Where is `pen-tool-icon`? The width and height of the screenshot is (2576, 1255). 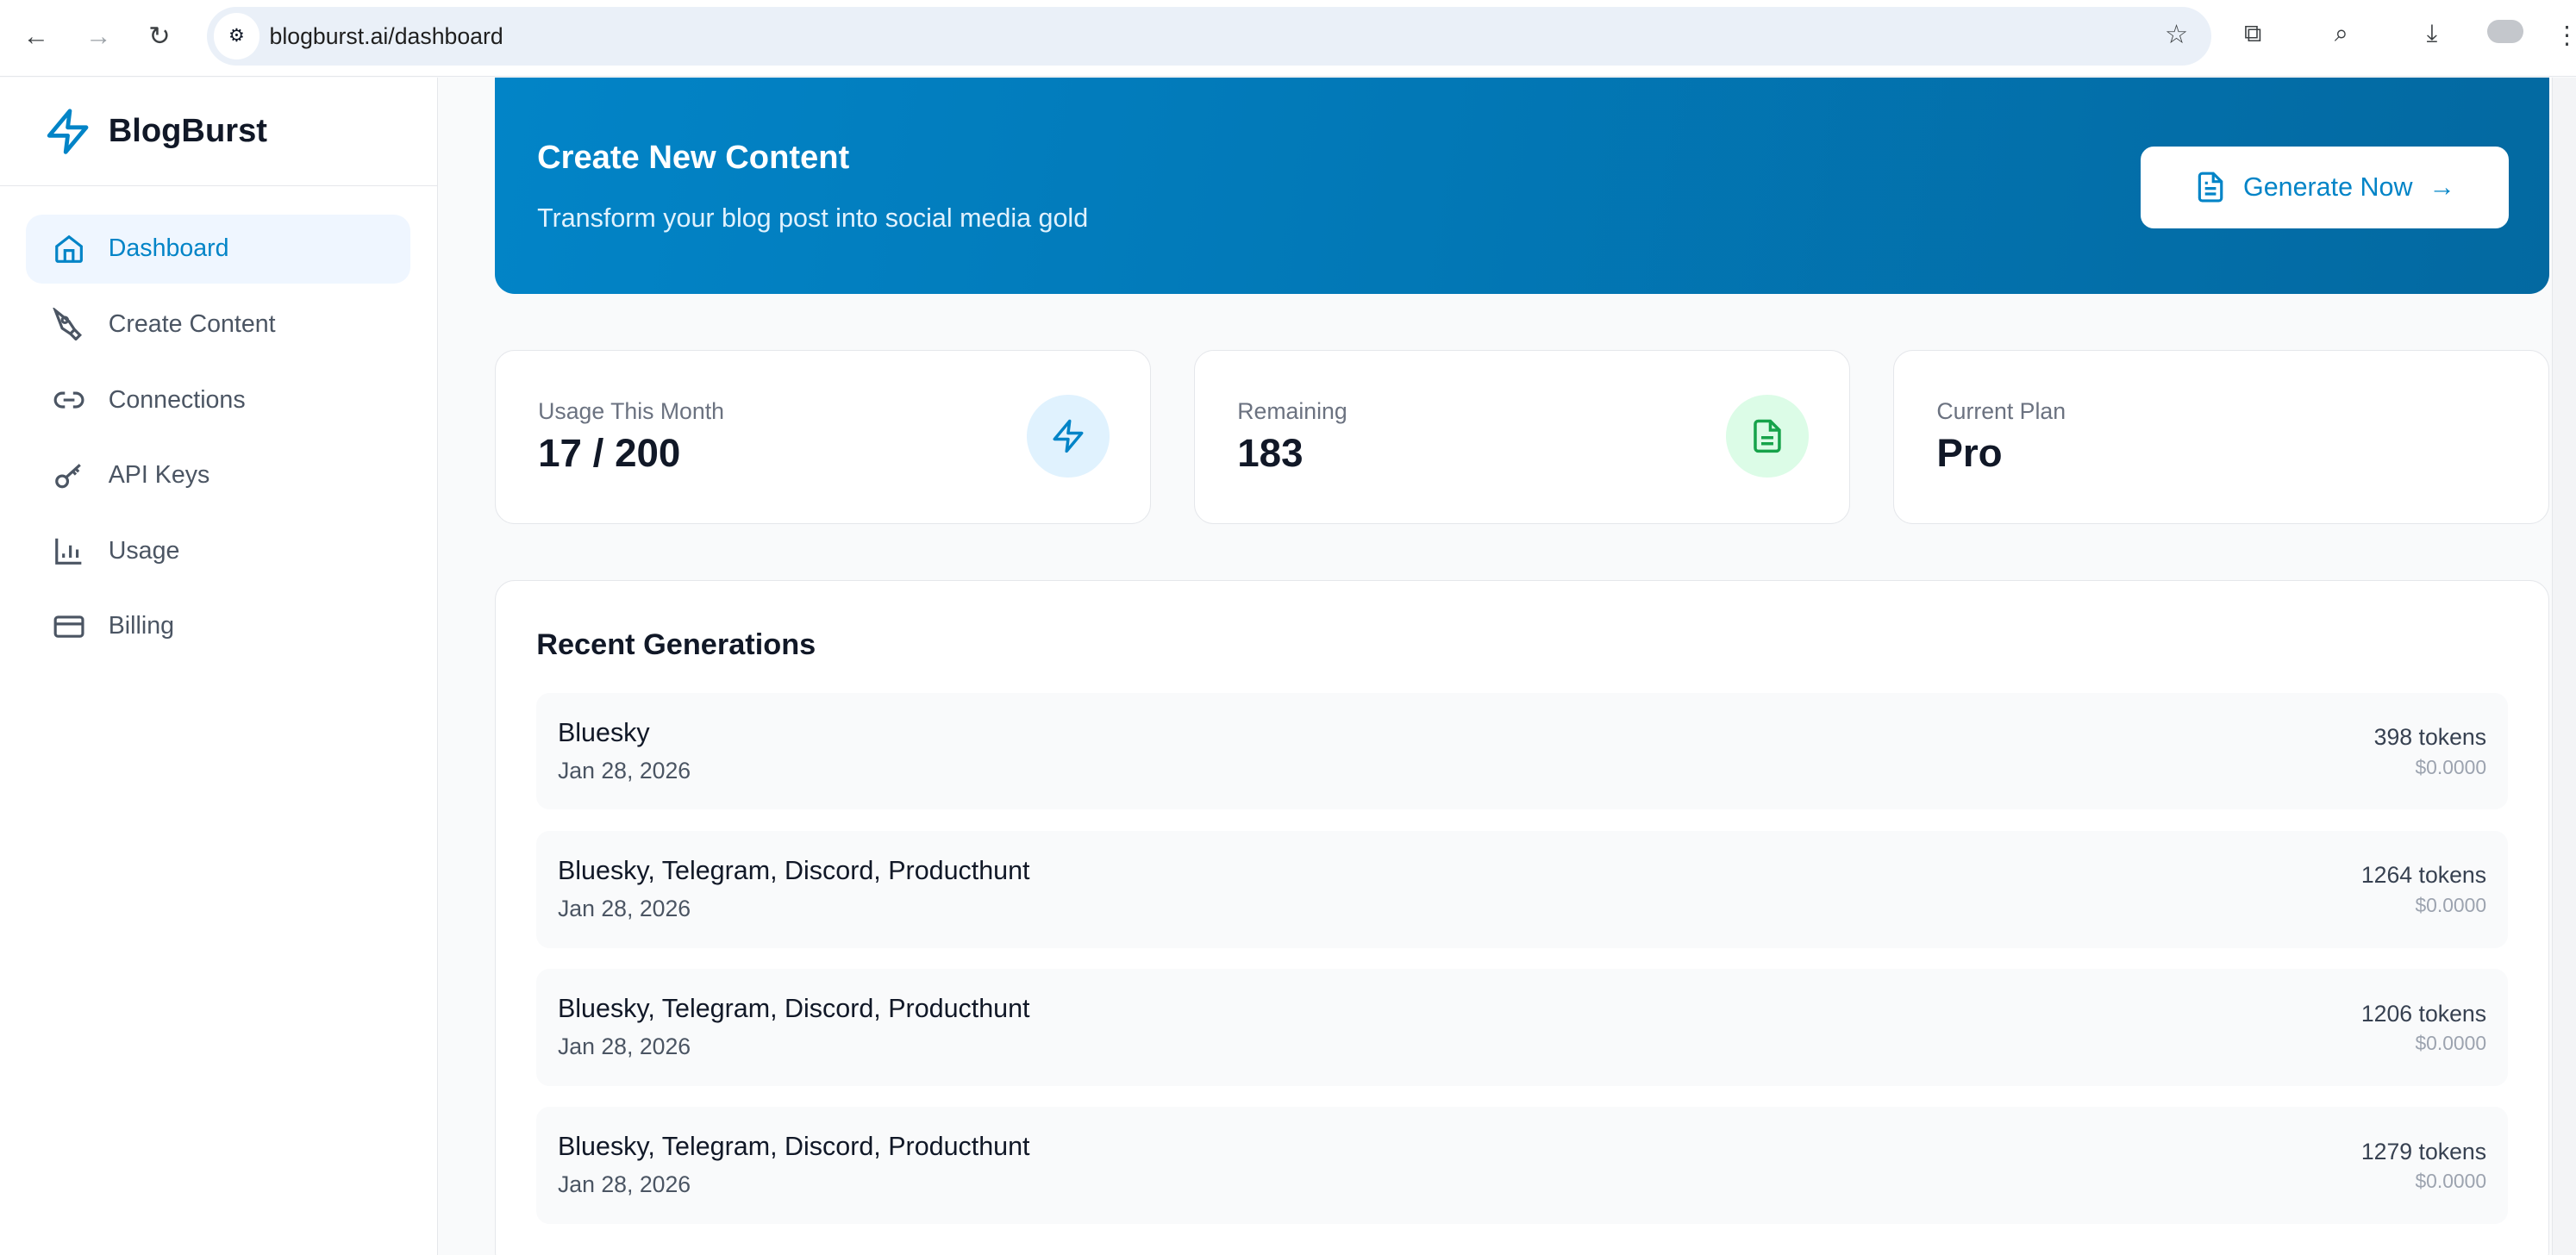
pen-tool-icon is located at coordinates (67, 324).